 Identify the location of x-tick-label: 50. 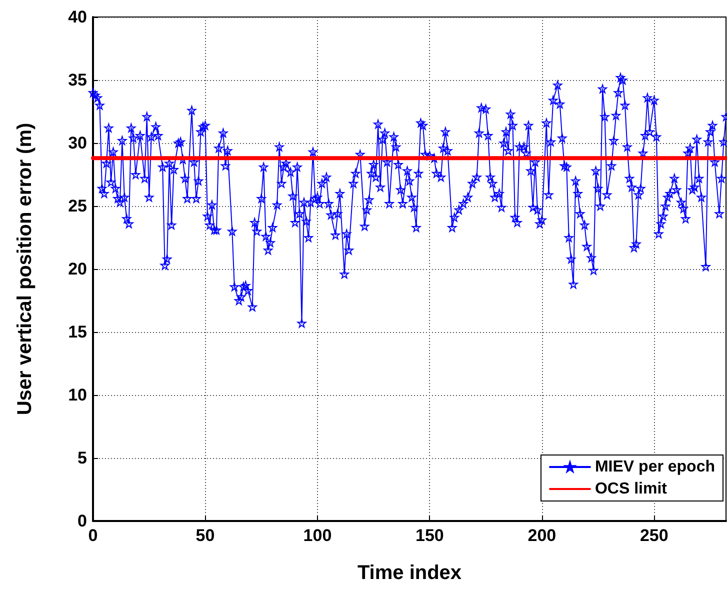
(205, 535).